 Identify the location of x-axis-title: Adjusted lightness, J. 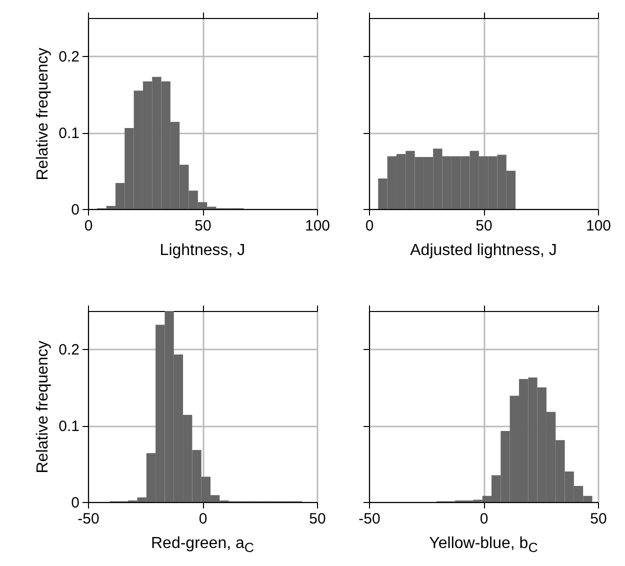
(483, 251).